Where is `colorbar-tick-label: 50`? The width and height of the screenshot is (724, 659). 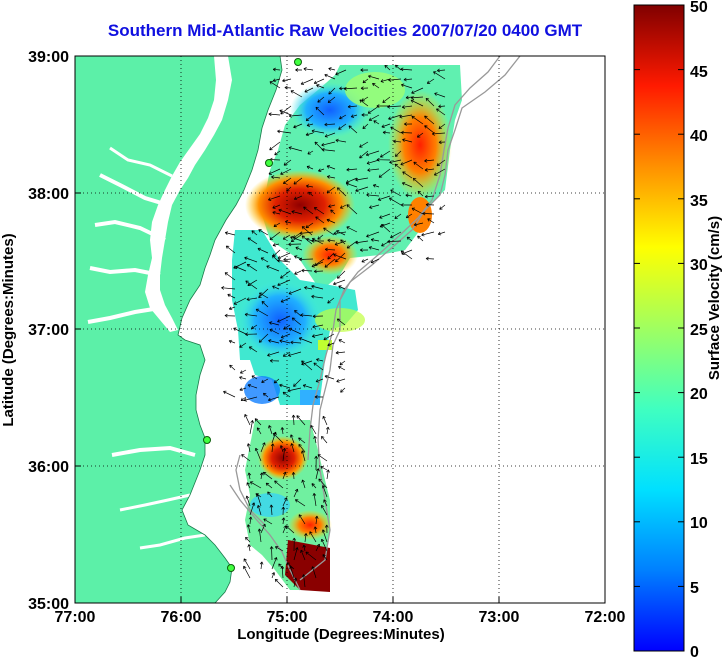
colorbar-tick-label: 50 is located at coordinates (699, 8).